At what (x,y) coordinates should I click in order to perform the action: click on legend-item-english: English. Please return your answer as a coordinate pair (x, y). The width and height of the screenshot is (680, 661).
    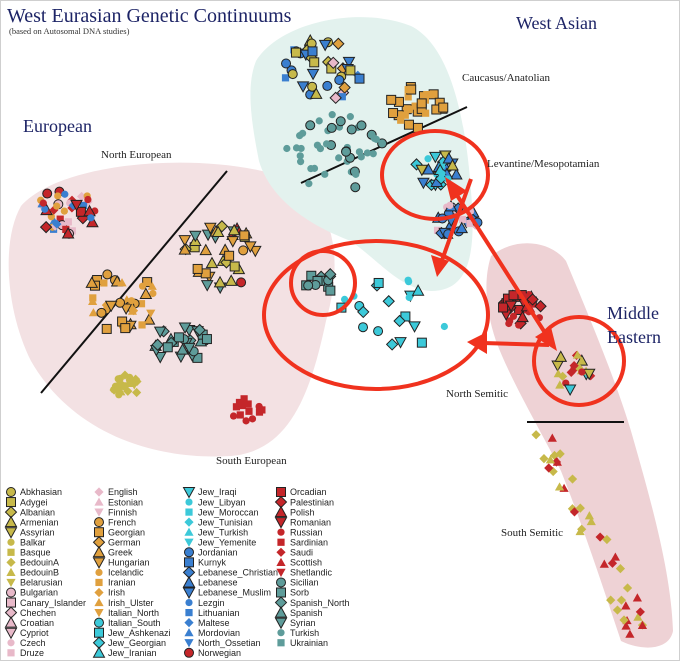
    Looking at the image, I should click on (116, 492).